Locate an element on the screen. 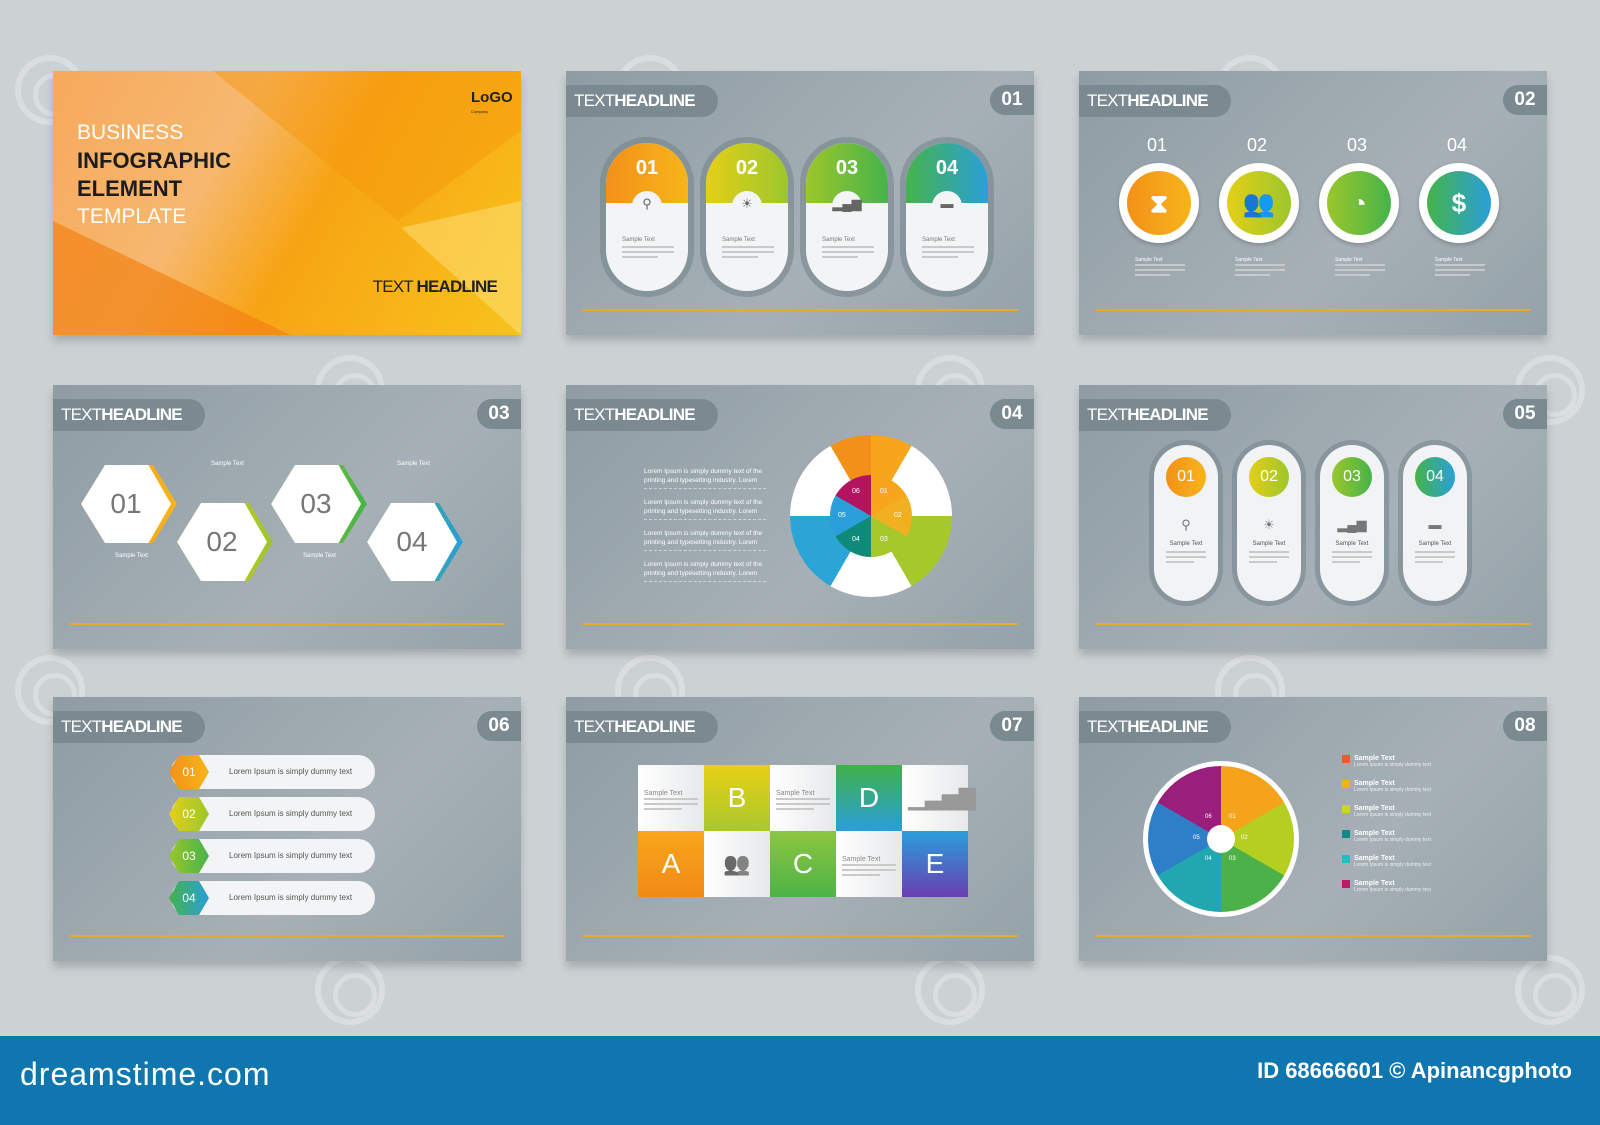  search-icon: ⚲ is located at coordinates (647, 203).